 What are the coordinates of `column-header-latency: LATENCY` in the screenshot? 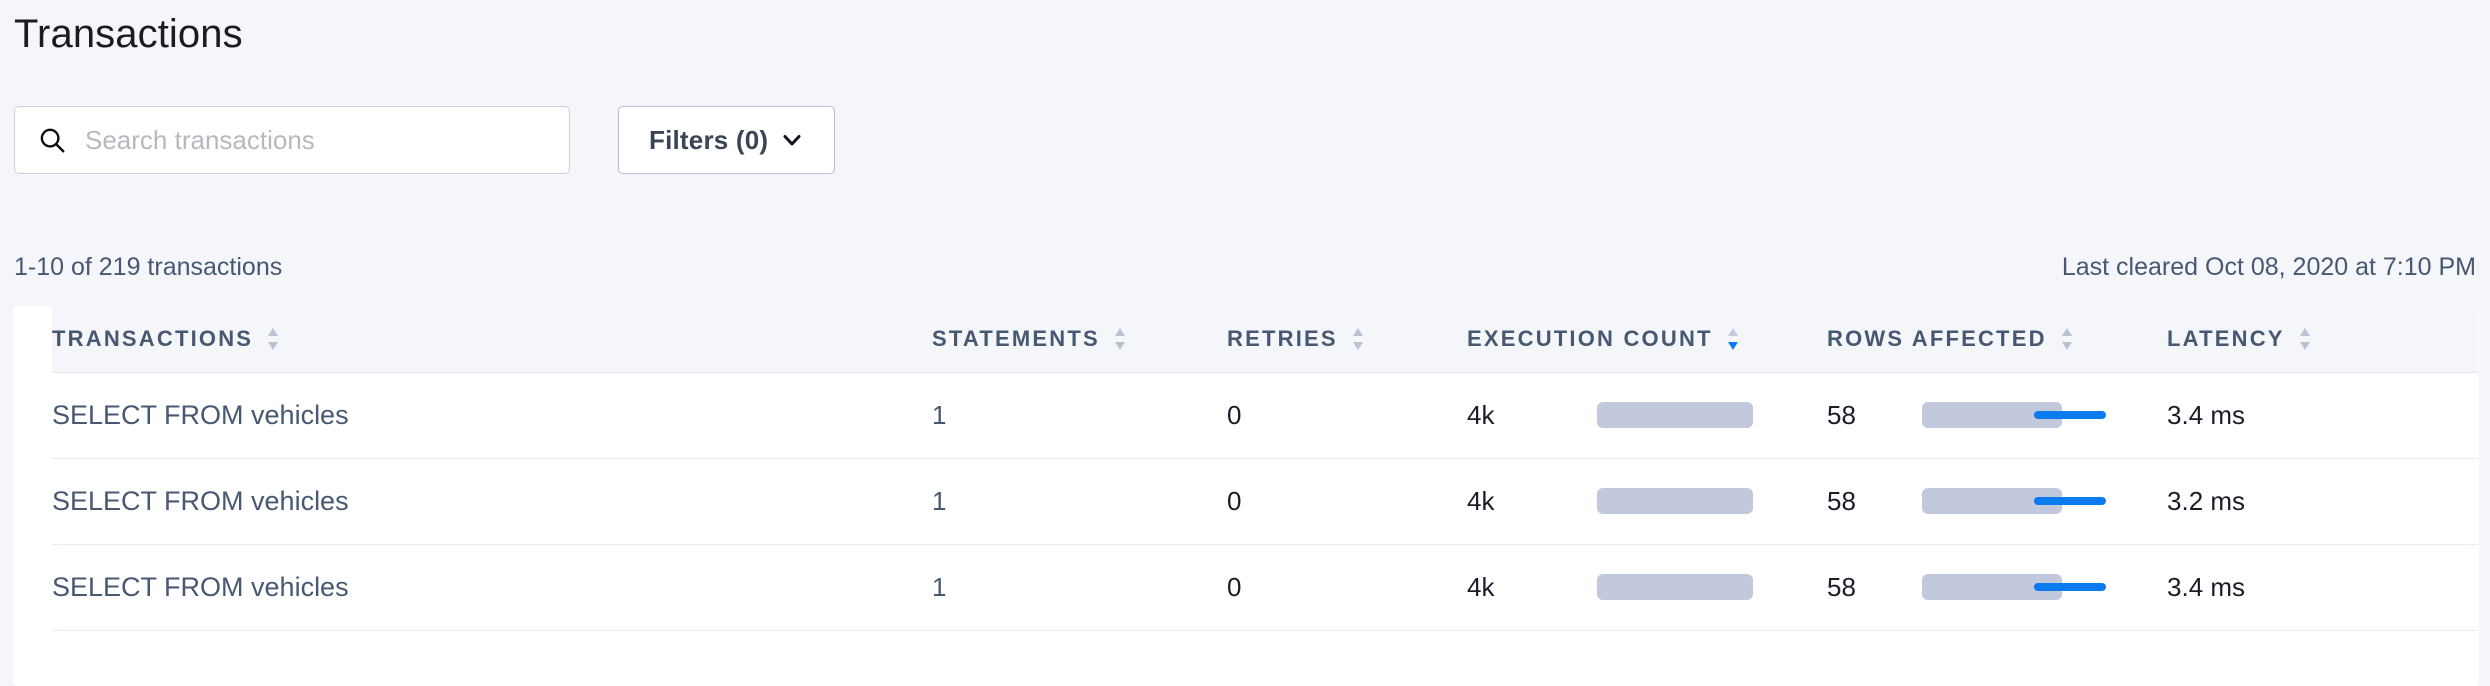 It's located at (2323, 339).